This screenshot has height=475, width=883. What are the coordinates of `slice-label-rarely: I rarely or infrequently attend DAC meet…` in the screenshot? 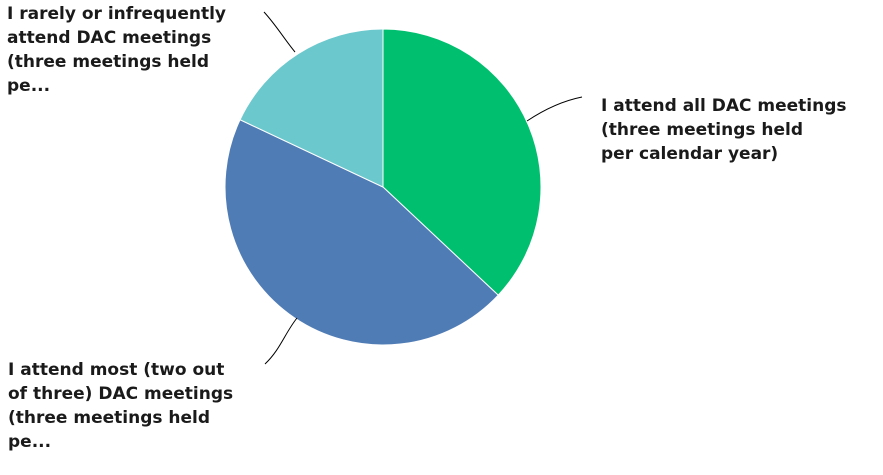 It's located at (116, 50).